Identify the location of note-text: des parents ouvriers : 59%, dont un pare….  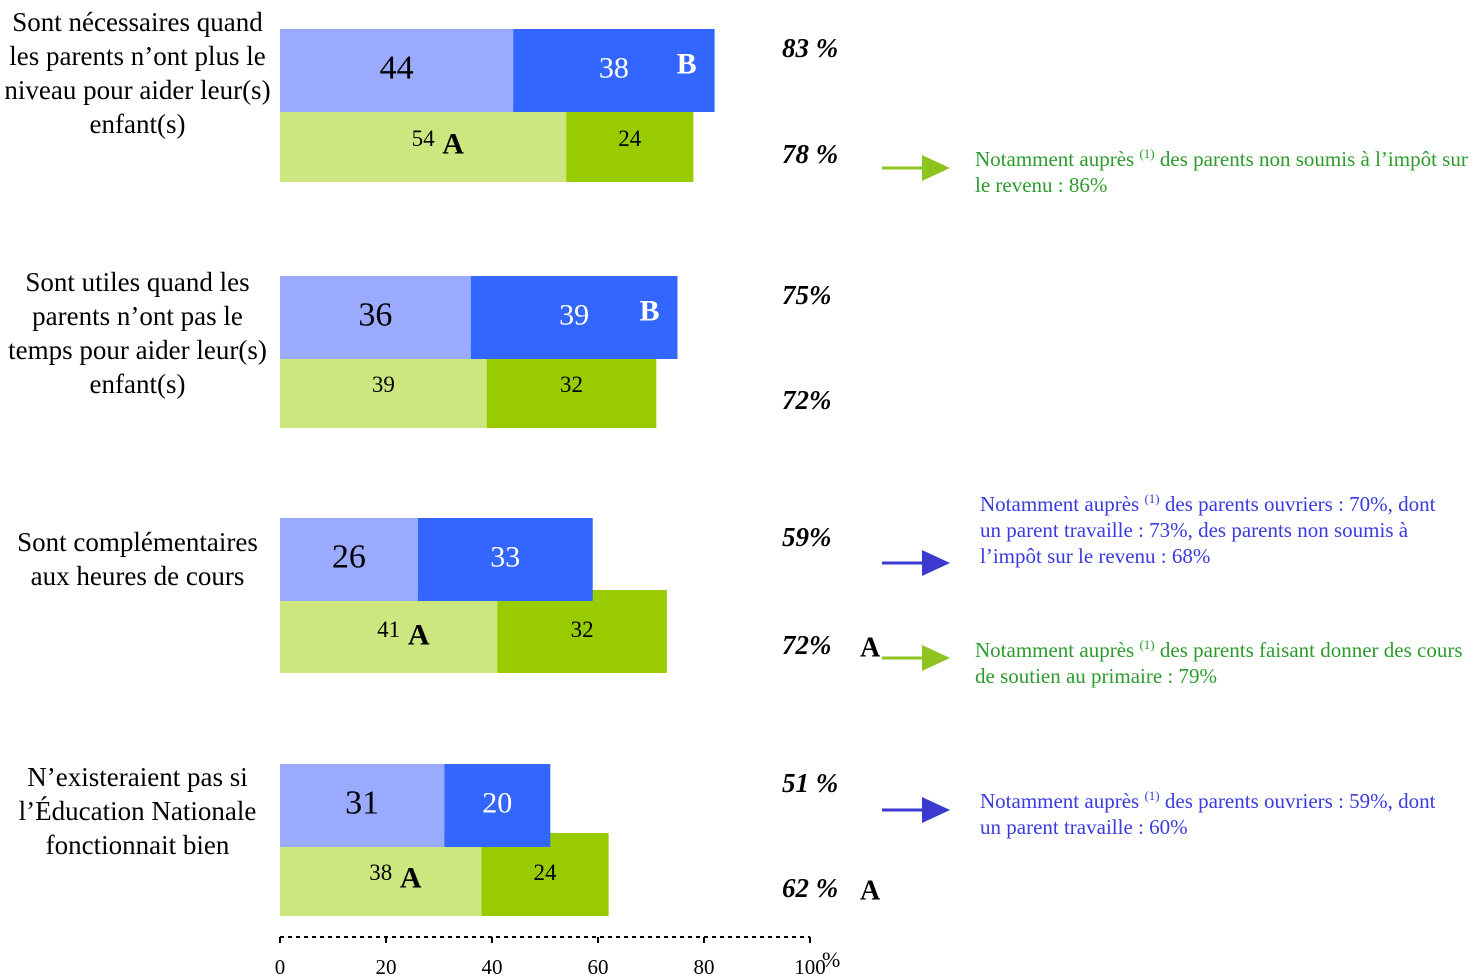
(1208, 814).